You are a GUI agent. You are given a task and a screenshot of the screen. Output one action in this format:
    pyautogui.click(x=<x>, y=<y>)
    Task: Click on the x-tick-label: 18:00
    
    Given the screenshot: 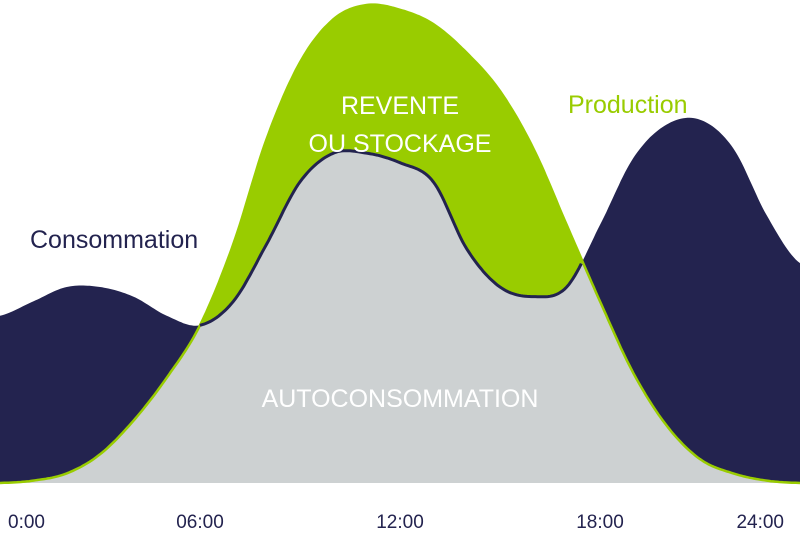 What is the action you would take?
    pyautogui.click(x=600, y=522)
    